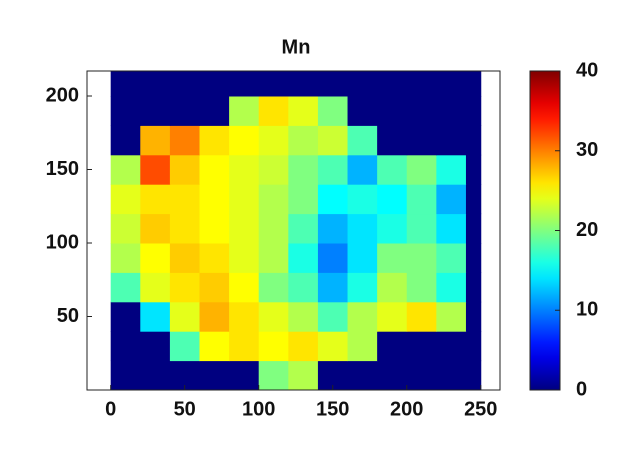  What do you see at coordinates (62, 95) in the screenshot?
I see `y-tick-label: 200` at bounding box center [62, 95].